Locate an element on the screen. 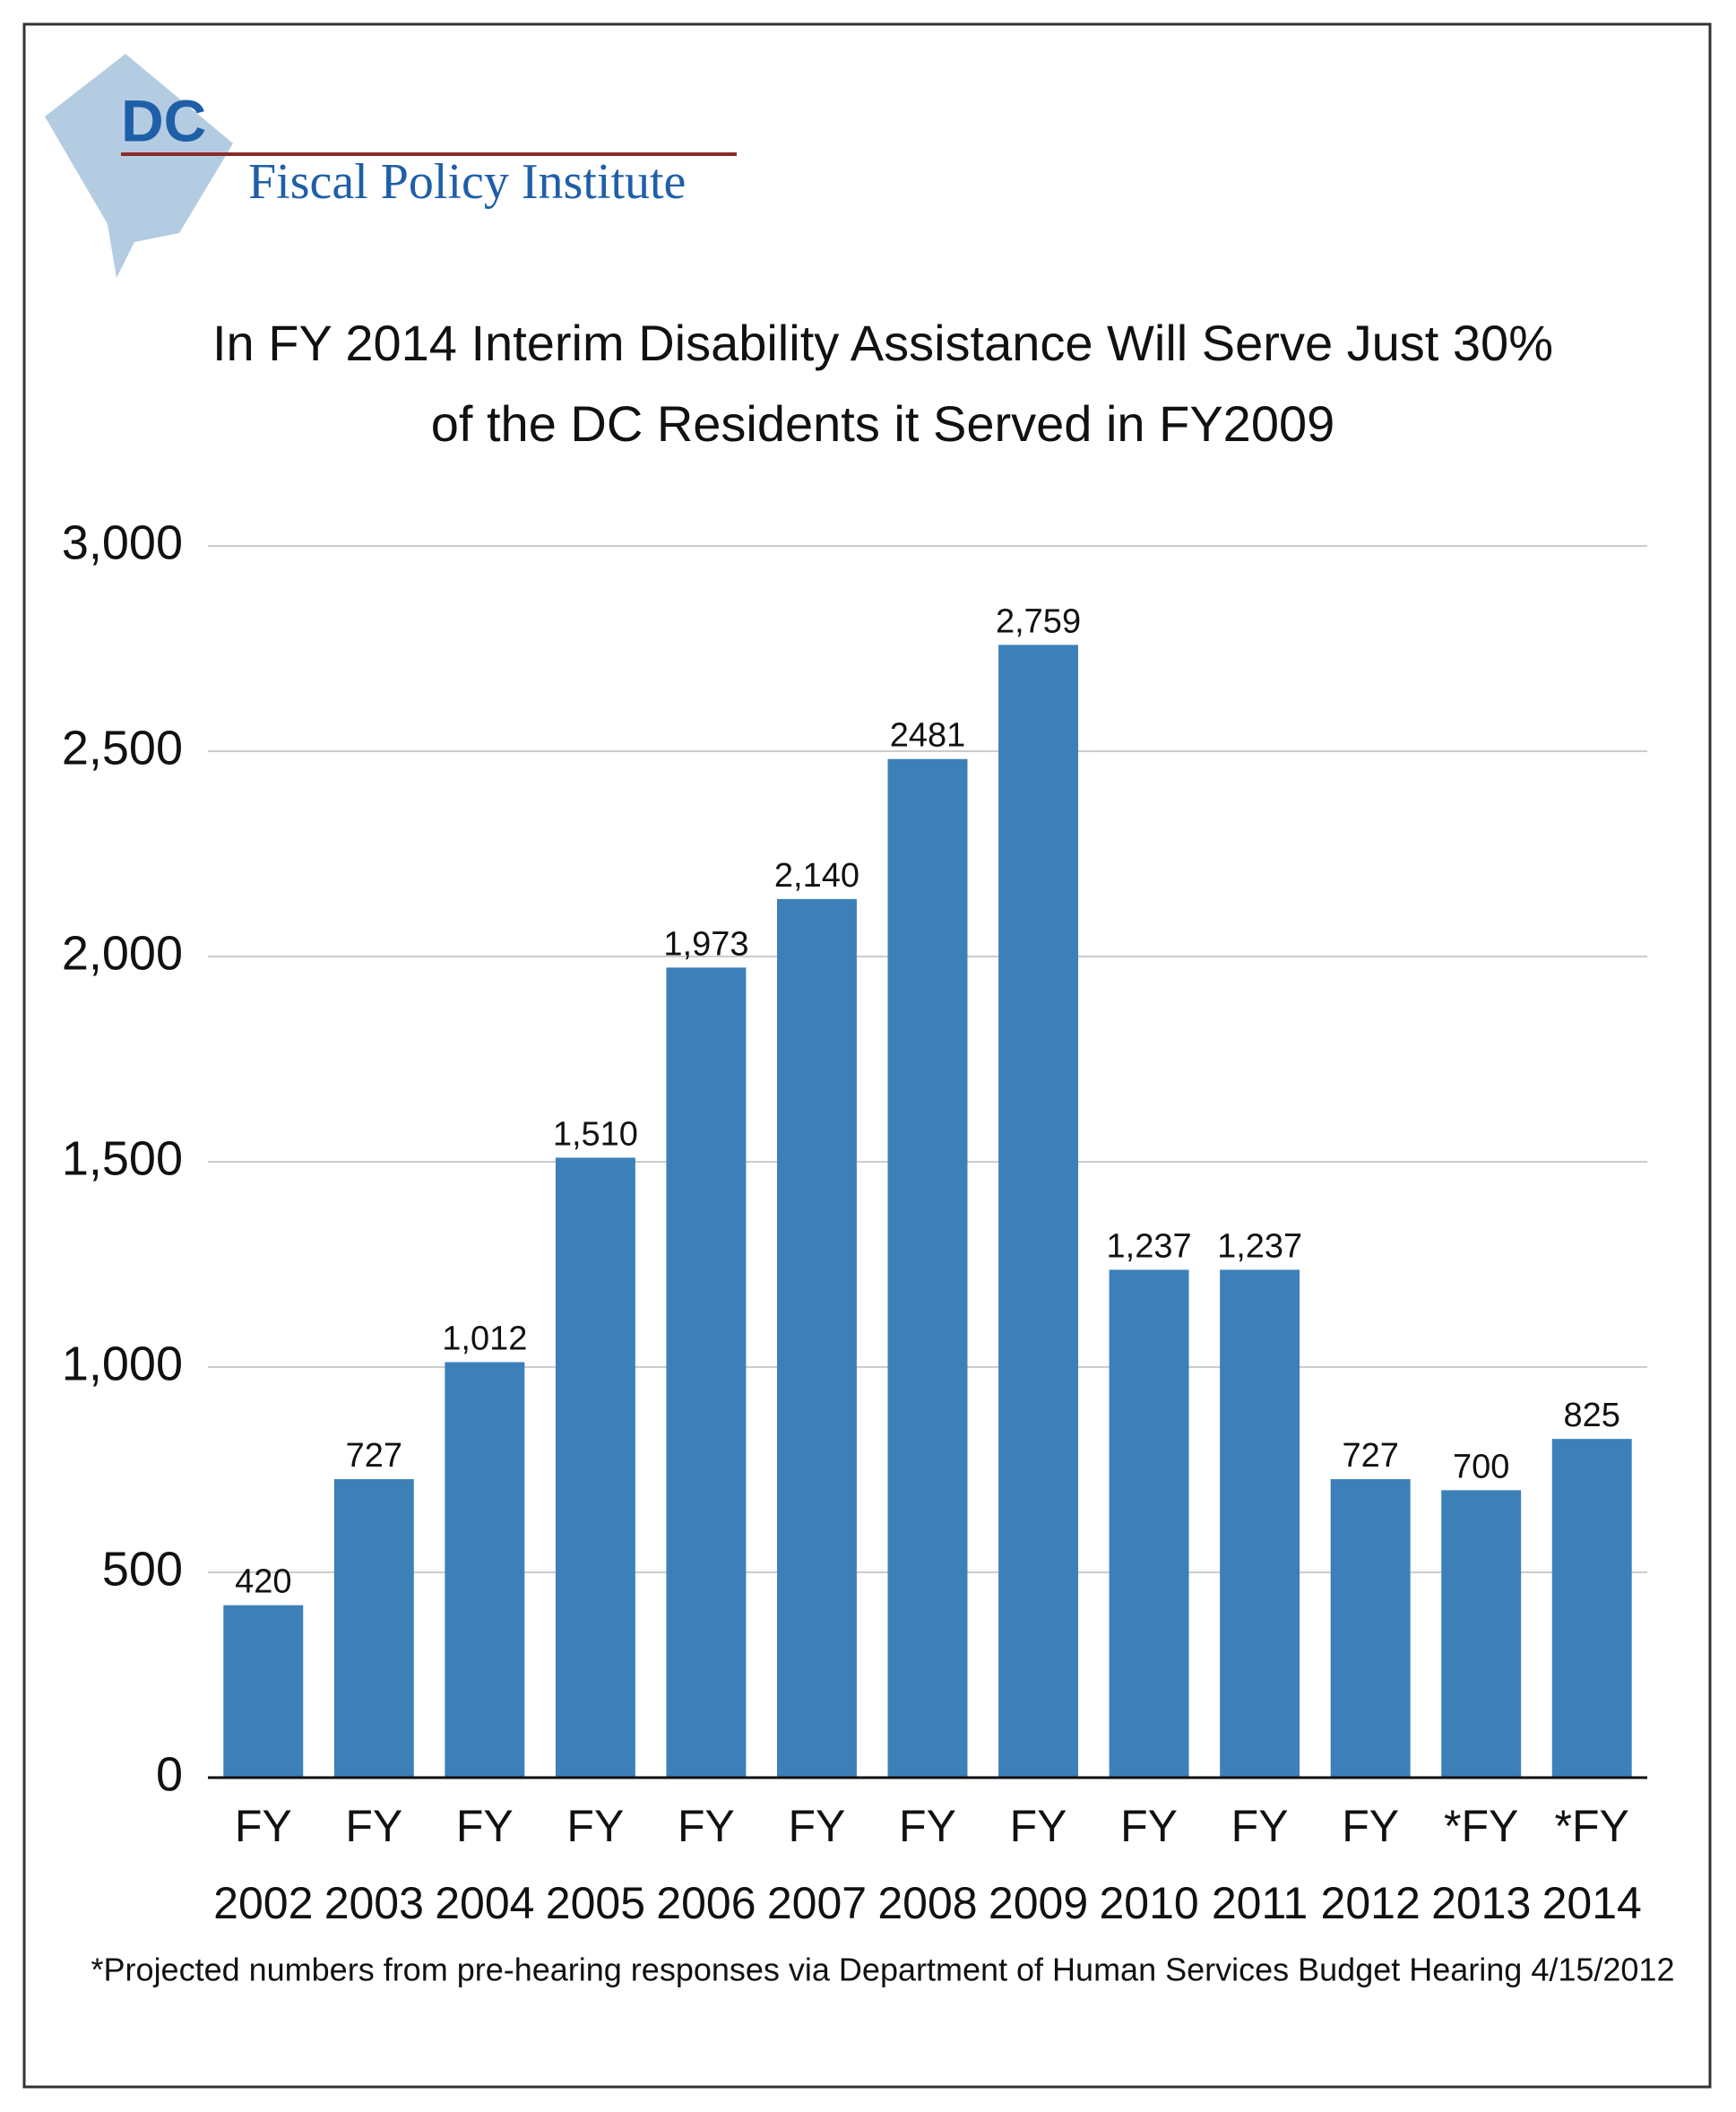  x-tick-label: 2003 is located at coordinates (374, 1903).